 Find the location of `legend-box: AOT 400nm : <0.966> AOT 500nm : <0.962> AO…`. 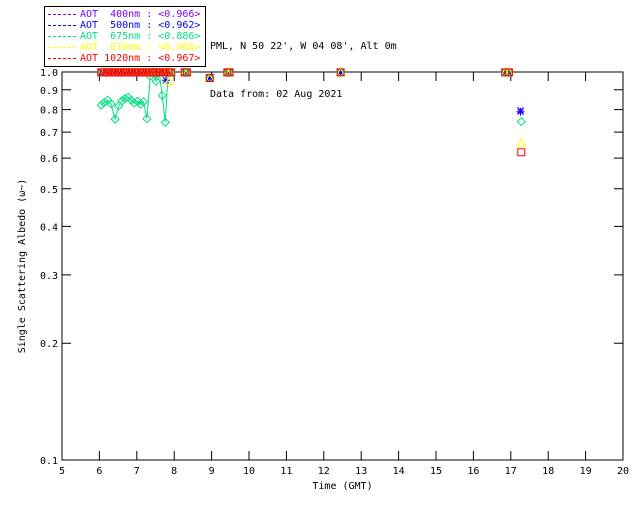

legend-box: AOT 400nm : <0.966> AOT 500nm : <0.962> AO… is located at coordinates (125, 36).